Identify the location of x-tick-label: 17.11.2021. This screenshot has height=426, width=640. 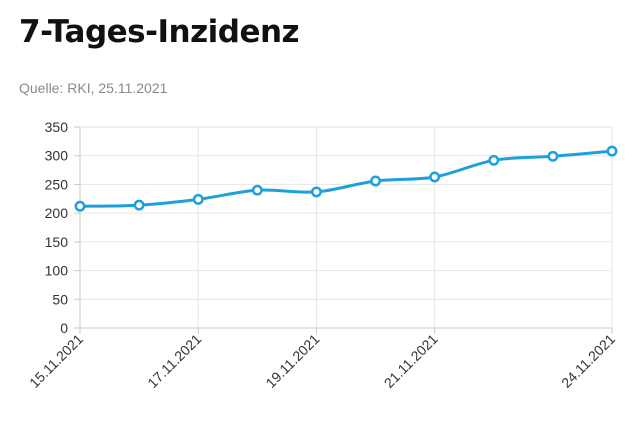
(174, 361).